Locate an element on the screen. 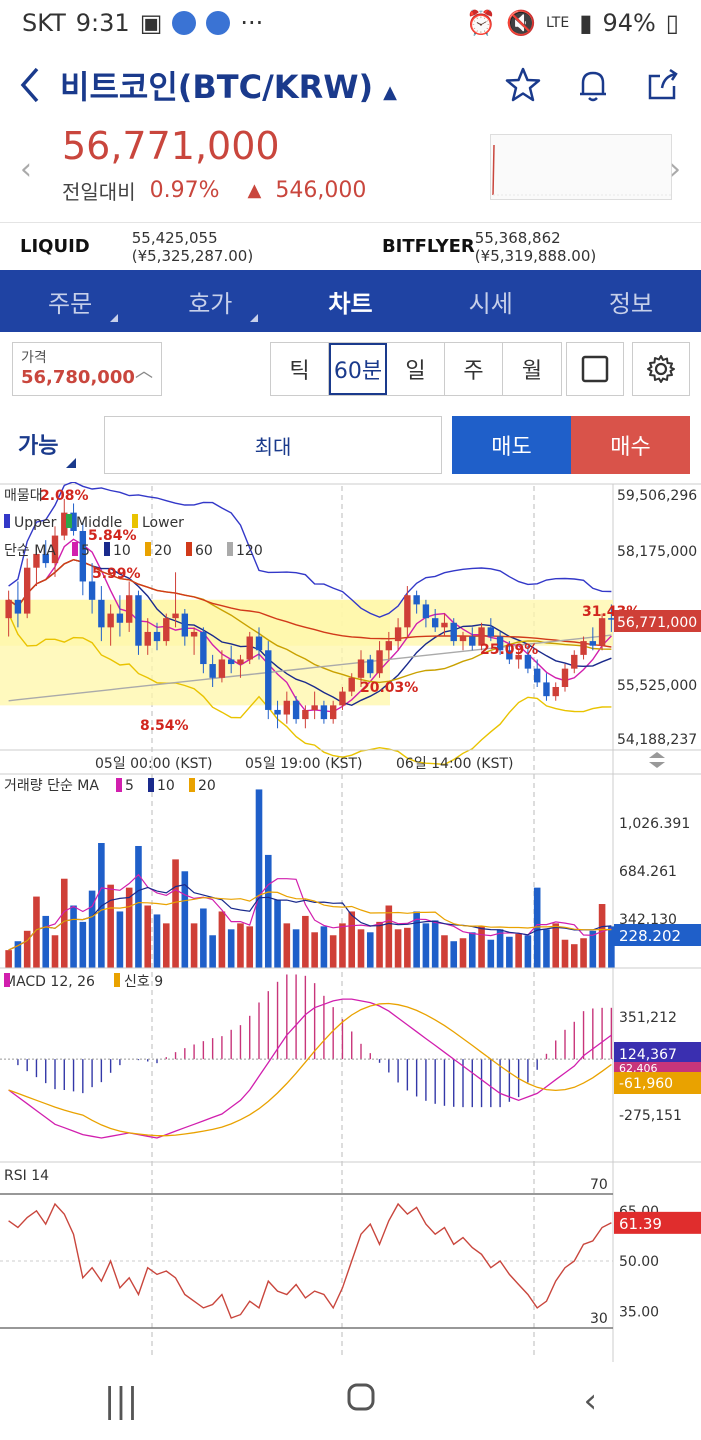 This screenshot has width=701, height=1440. prev-day-label: 전일대비 is located at coordinates (99, 192).